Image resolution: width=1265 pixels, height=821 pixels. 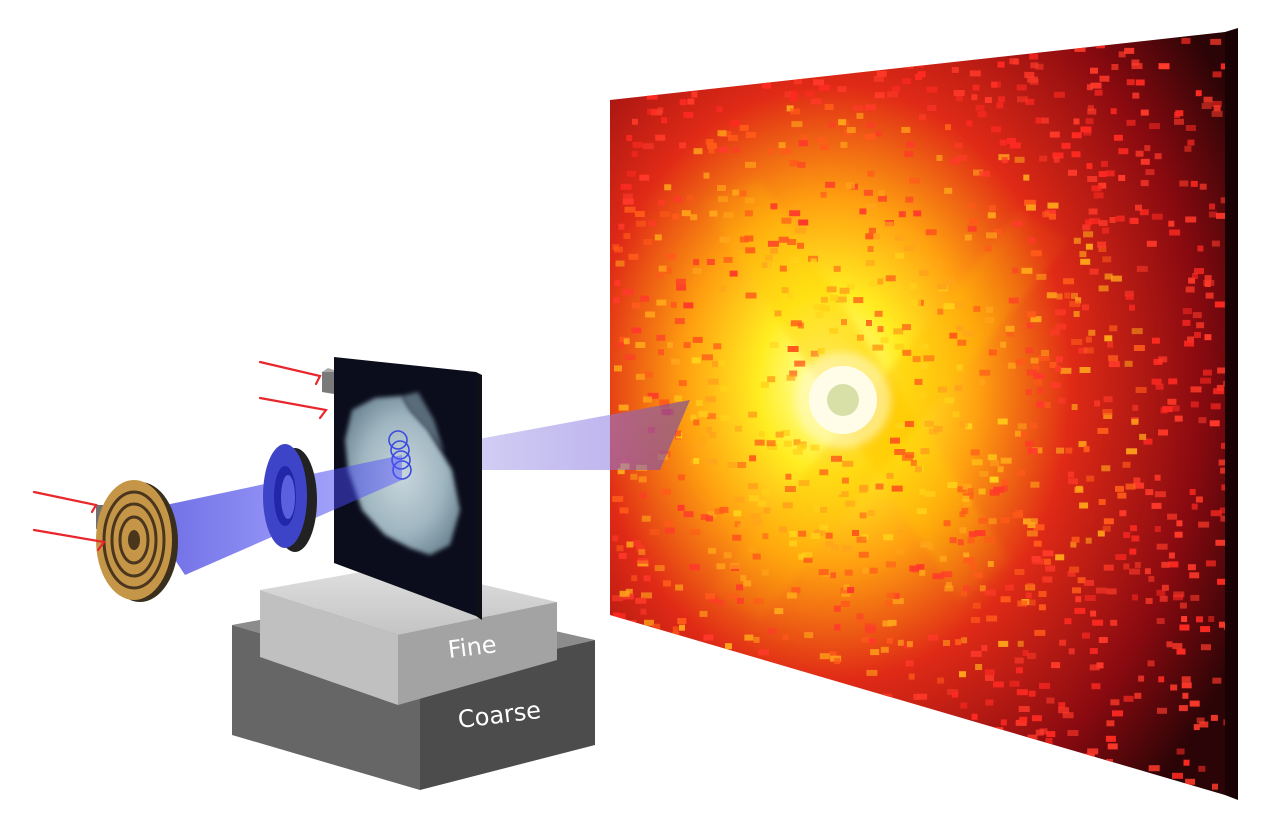 What do you see at coordinates (180, 456) in the screenshot?
I see `red-arrow-icon` at bounding box center [180, 456].